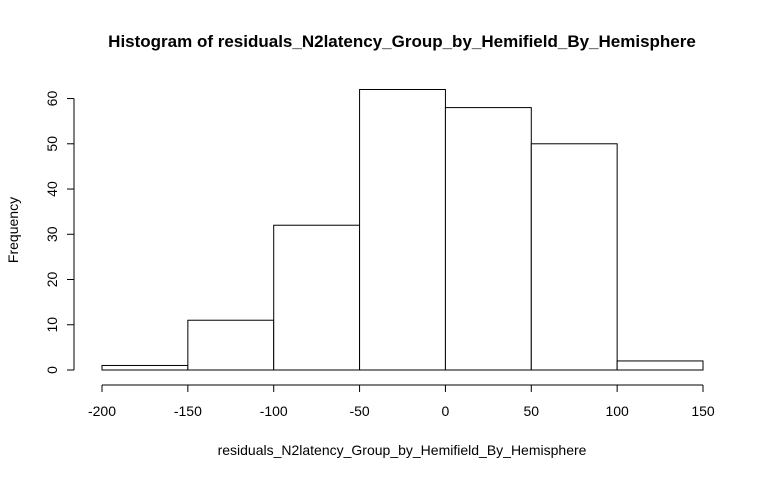 The width and height of the screenshot is (768, 480). I want to click on x-tick-label: 100, so click(617, 411).